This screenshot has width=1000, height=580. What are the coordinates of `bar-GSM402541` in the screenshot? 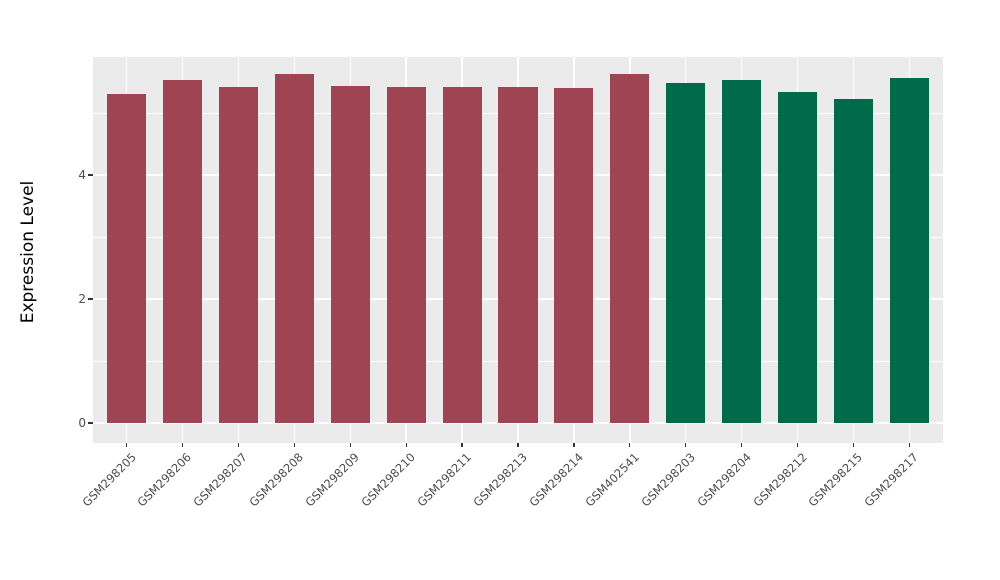 It's located at (630, 248).